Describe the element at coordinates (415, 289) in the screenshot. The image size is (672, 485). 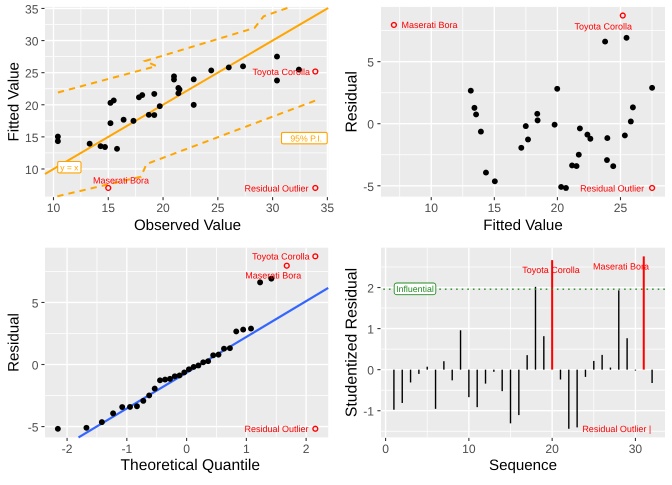
I see `svg-text: Influential` at that location.